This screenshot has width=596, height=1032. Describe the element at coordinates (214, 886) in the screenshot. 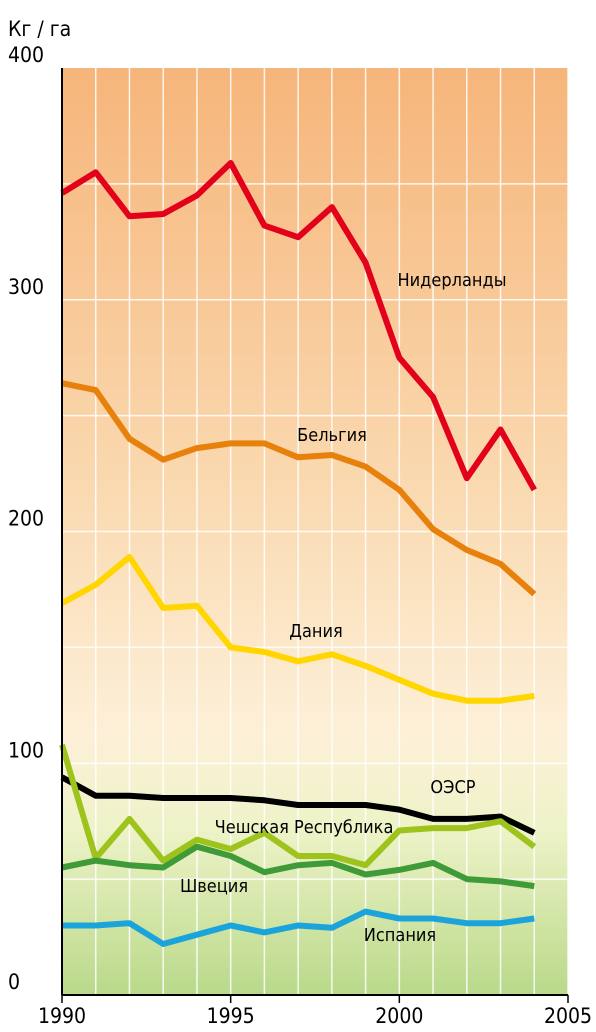

I see `series-label: Швеция` at that location.